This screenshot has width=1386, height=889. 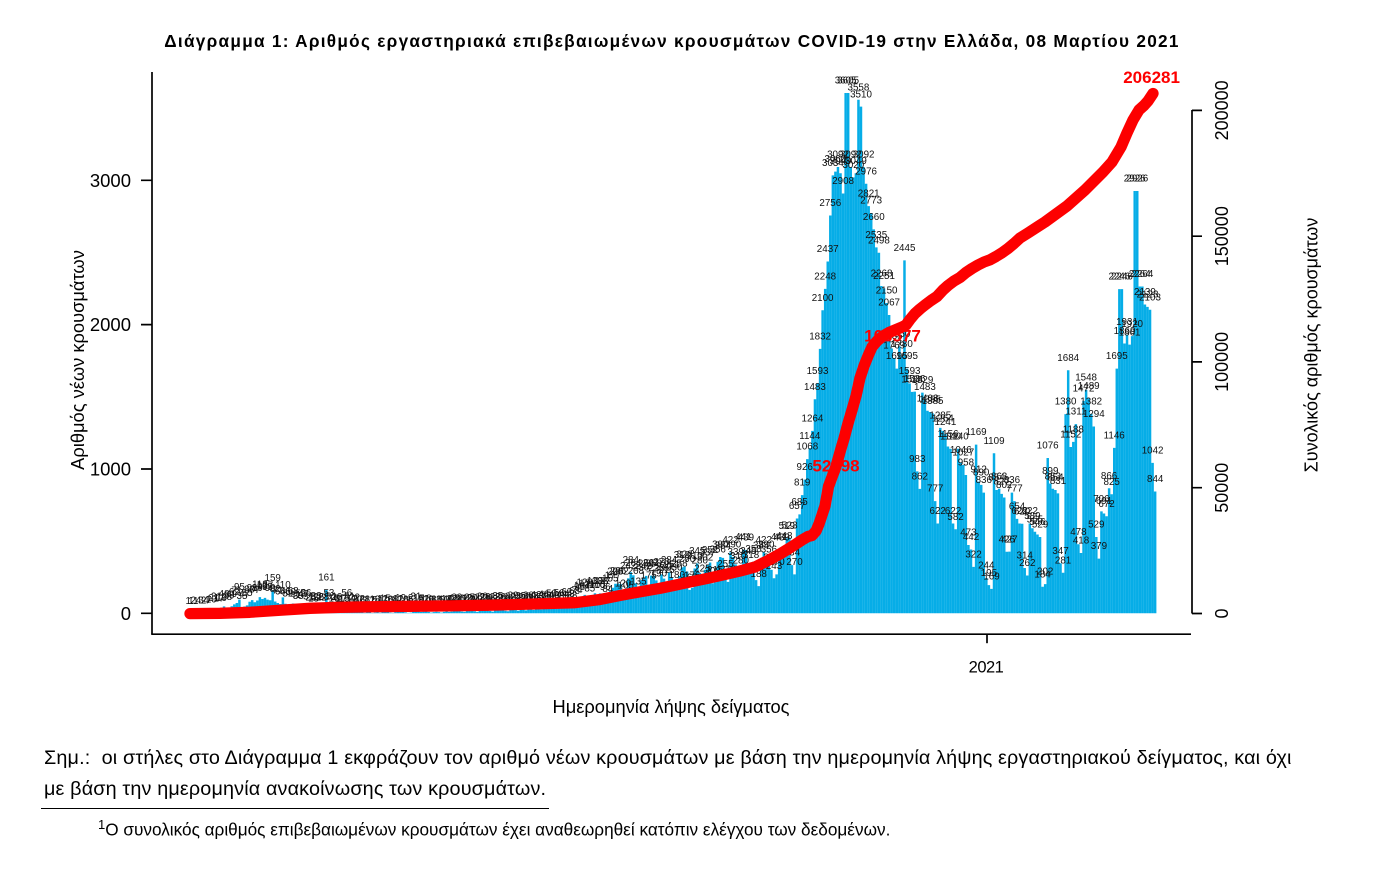 What do you see at coordinates (930, 400) in the screenshot?
I see `svg-text: 1395` at bounding box center [930, 400].